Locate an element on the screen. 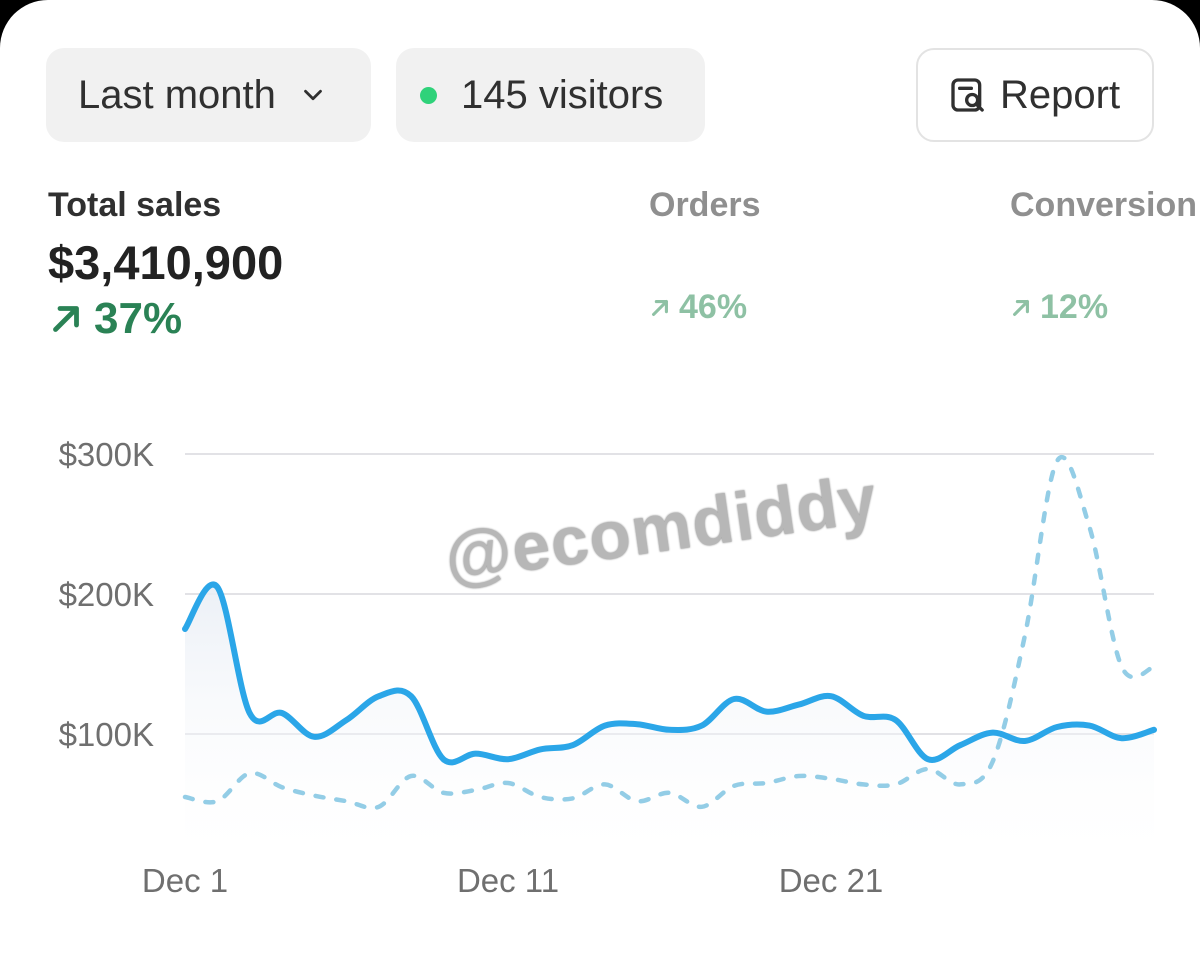 The image size is (1200, 956). conversion-label: Conversion is located at coordinates (1104, 205).